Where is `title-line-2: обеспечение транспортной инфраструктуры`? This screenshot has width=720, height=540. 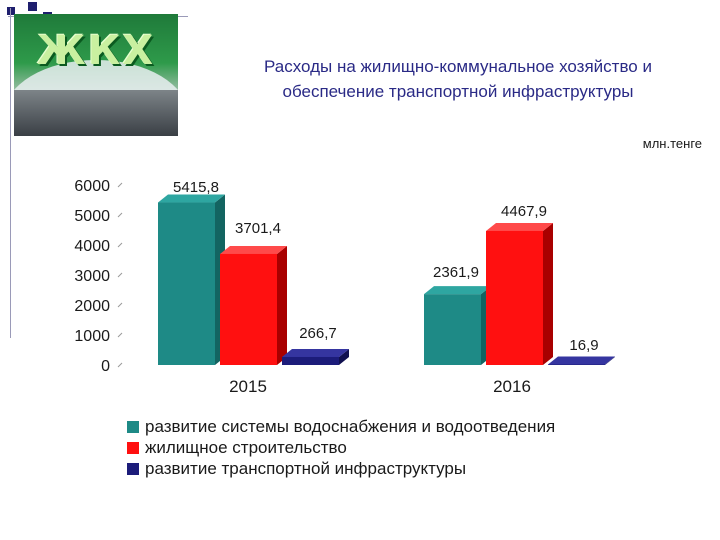 title-line-2: обеспечение транспортной инфраструктуры is located at coordinates (458, 91).